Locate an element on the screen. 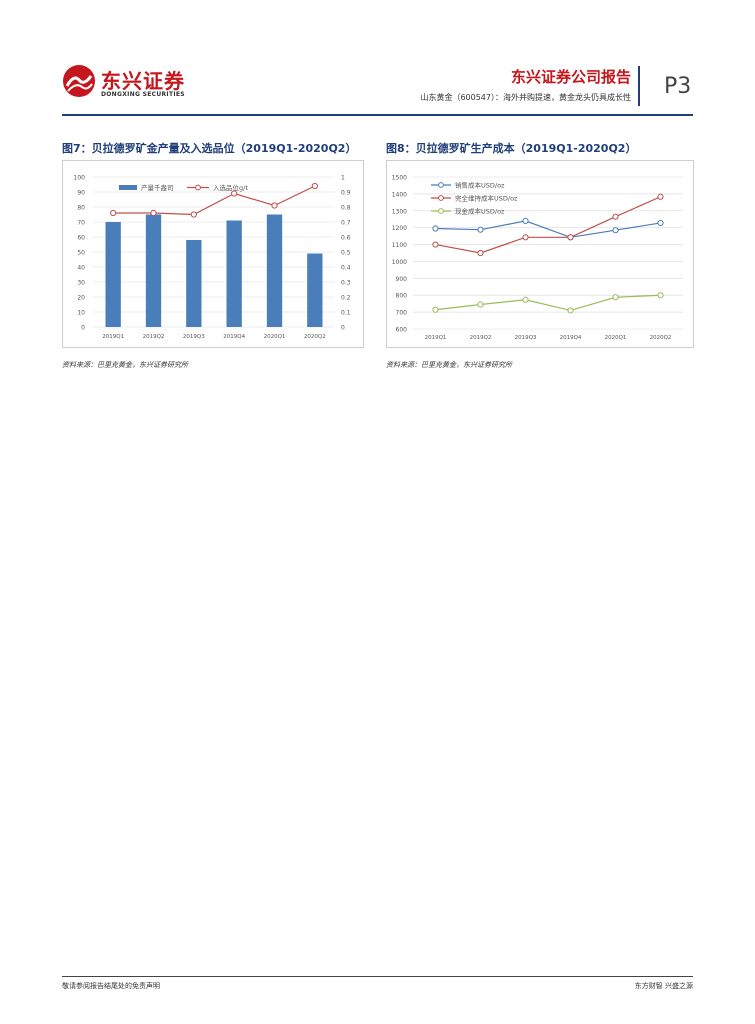 Image resolution: width=755 pixels, height=1024 pixels. legend-label: 销售成本USD/oz is located at coordinates (480, 185).